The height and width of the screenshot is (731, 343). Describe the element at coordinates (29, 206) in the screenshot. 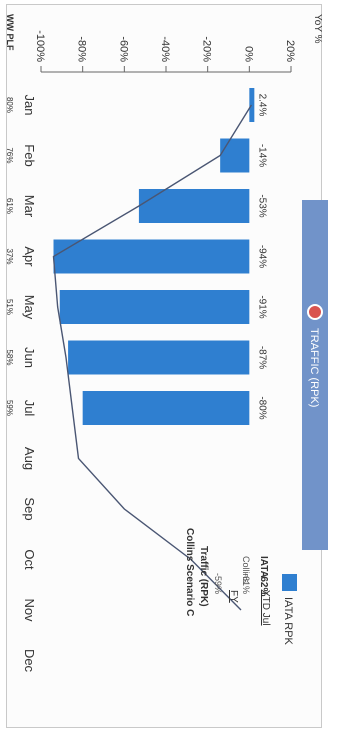

I see `x-tick-label: Mar` at that location.